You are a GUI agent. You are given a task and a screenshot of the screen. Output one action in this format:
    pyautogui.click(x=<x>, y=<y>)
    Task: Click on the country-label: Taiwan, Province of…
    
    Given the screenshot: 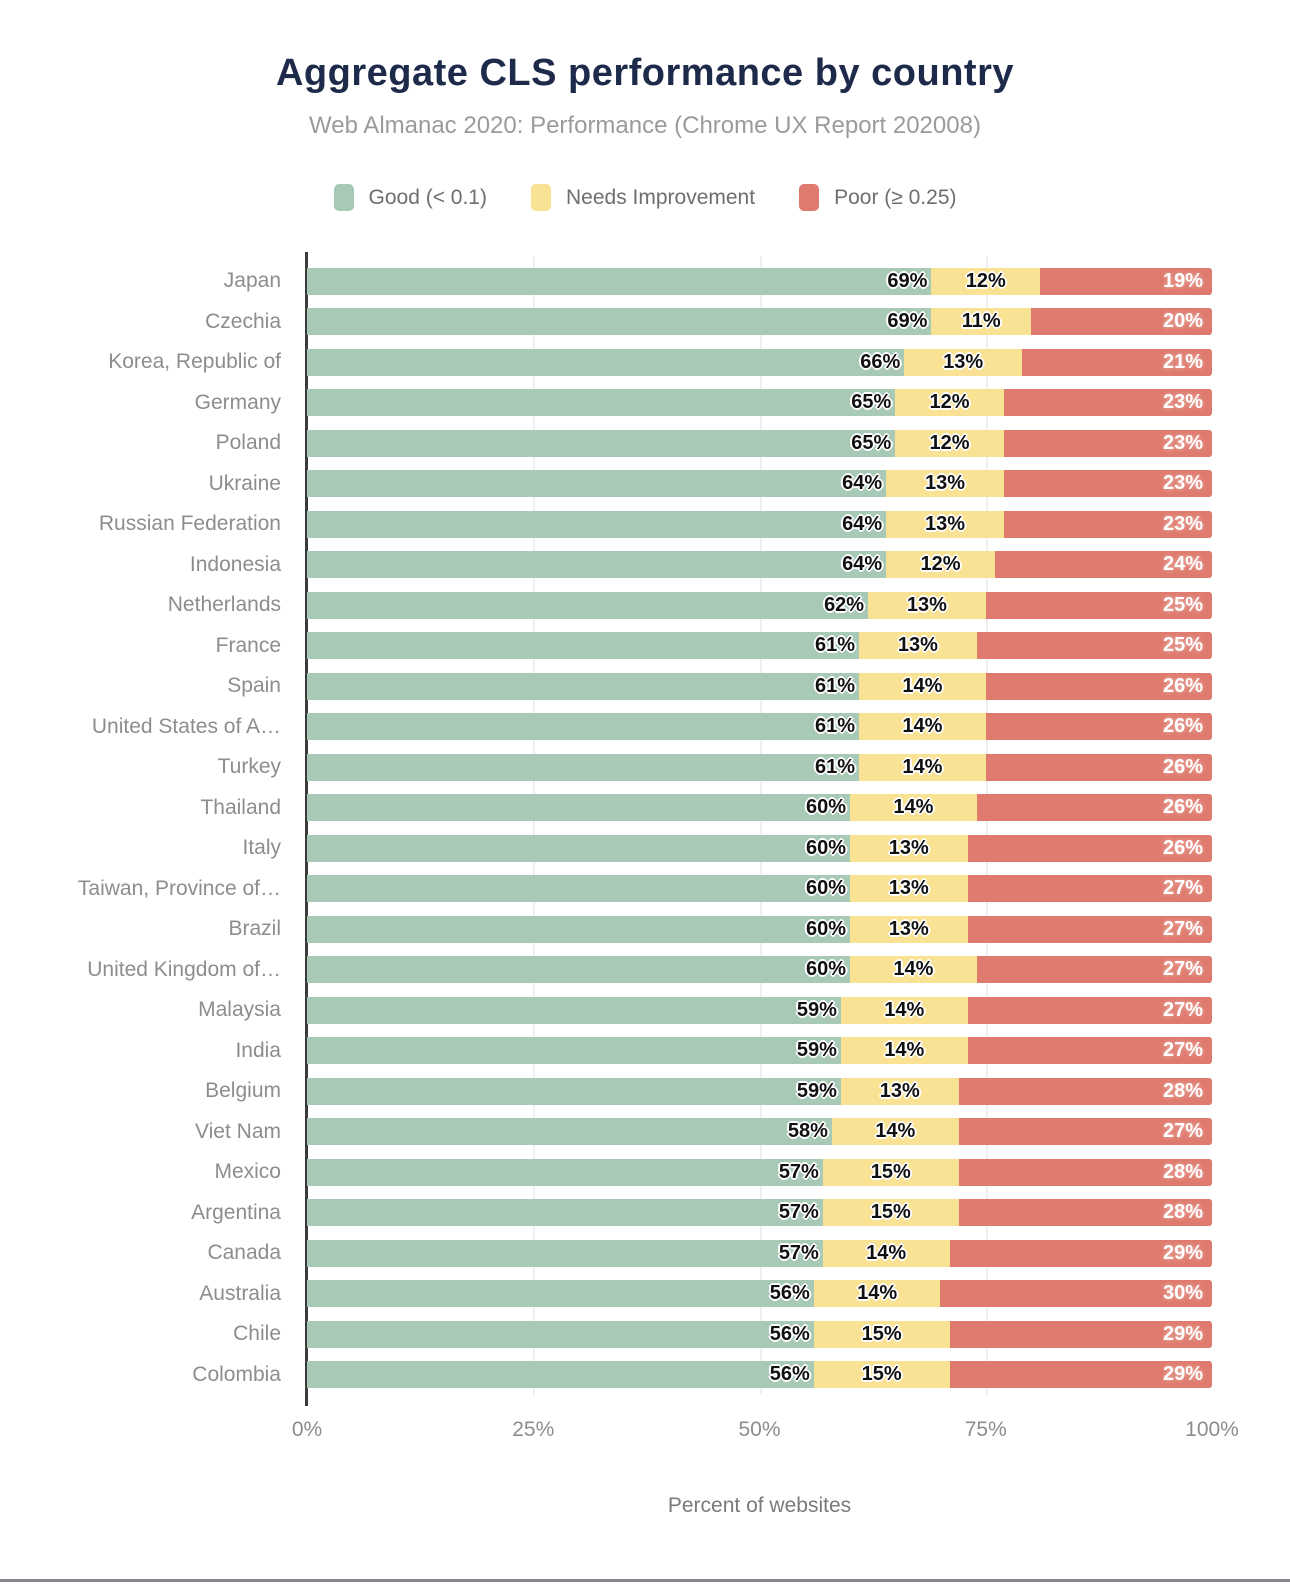 What is the action you would take?
    pyautogui.click(x=179, y=888)
    